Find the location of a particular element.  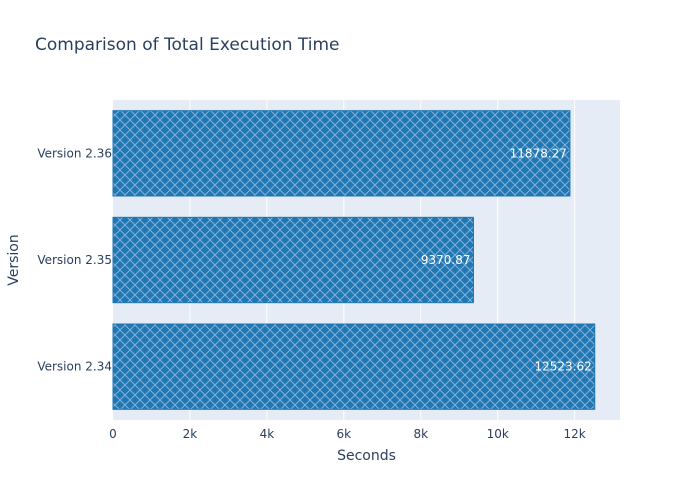

y-tick-label: Version 2.36 is located at coordinates (74, 153).